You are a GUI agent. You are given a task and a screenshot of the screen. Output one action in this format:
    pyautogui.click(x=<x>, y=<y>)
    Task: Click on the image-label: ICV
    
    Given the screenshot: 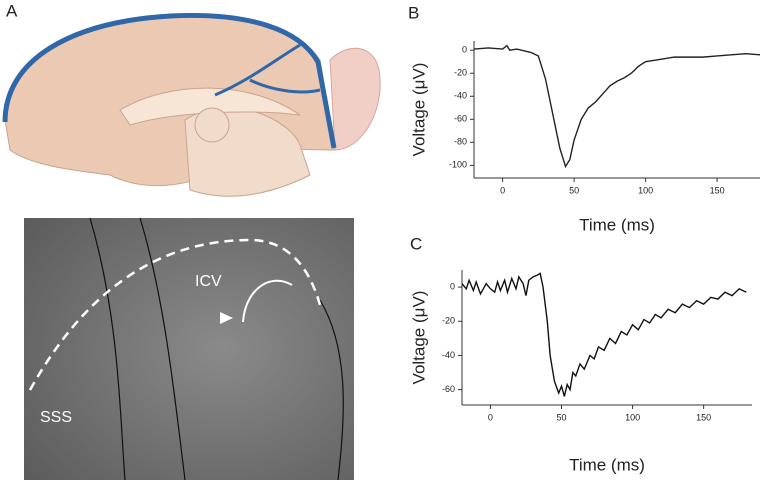 What is the action you would take?
    pyautogui.click(x=208, y=281)
    